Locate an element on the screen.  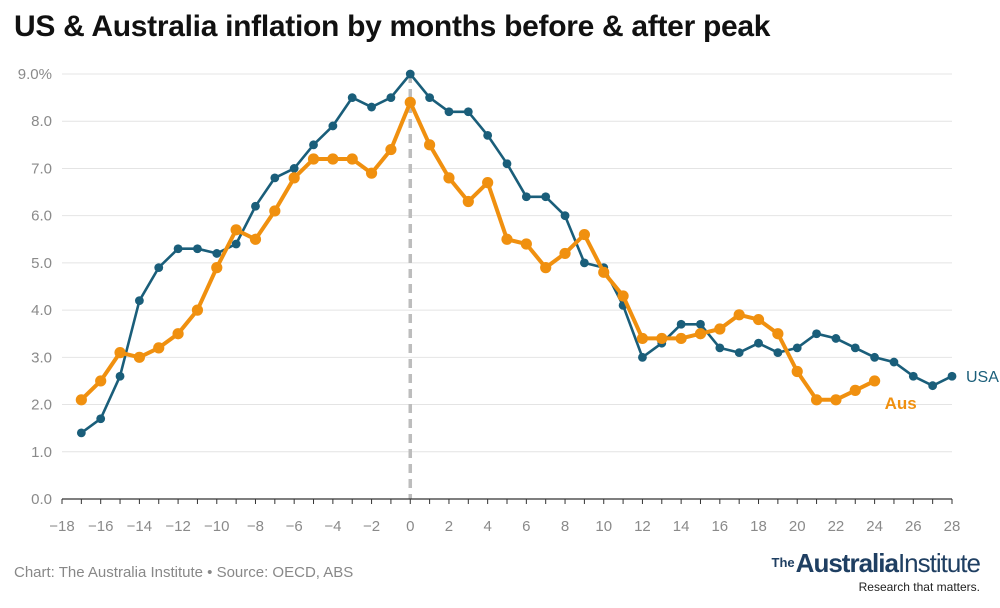
x-tick-label: 18 is located at coordinates (758, 526).